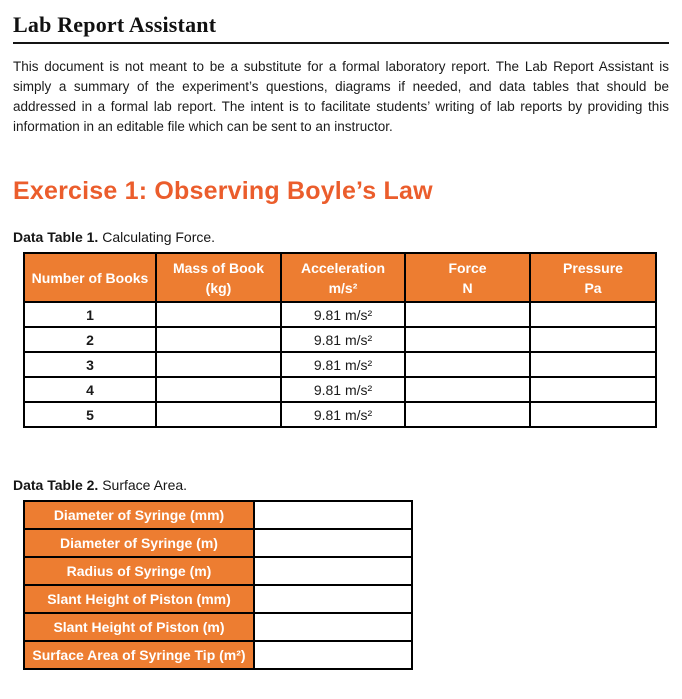 The image size is (682, 699). What do you see at coordinates (341, 237) in the screenshot?
I see `data-table-1-caption: Data Table 1. Calculating Force.` at bounding box center [341, 237].